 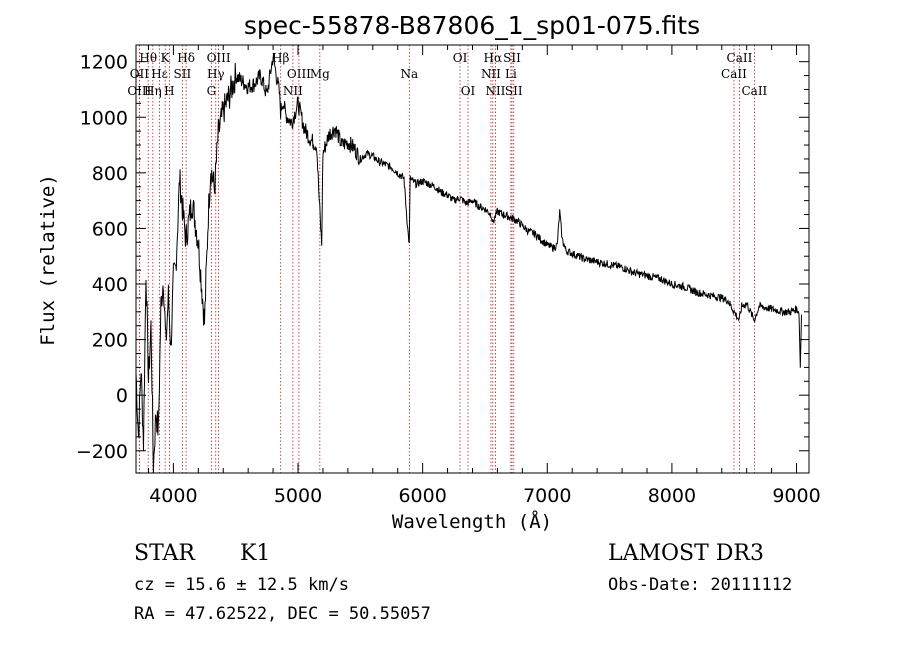 What do you see at coordinates (173, 496) in the screenshot?
I see `x-tick-label-4000: 4000` at bounding box center [173, 496].